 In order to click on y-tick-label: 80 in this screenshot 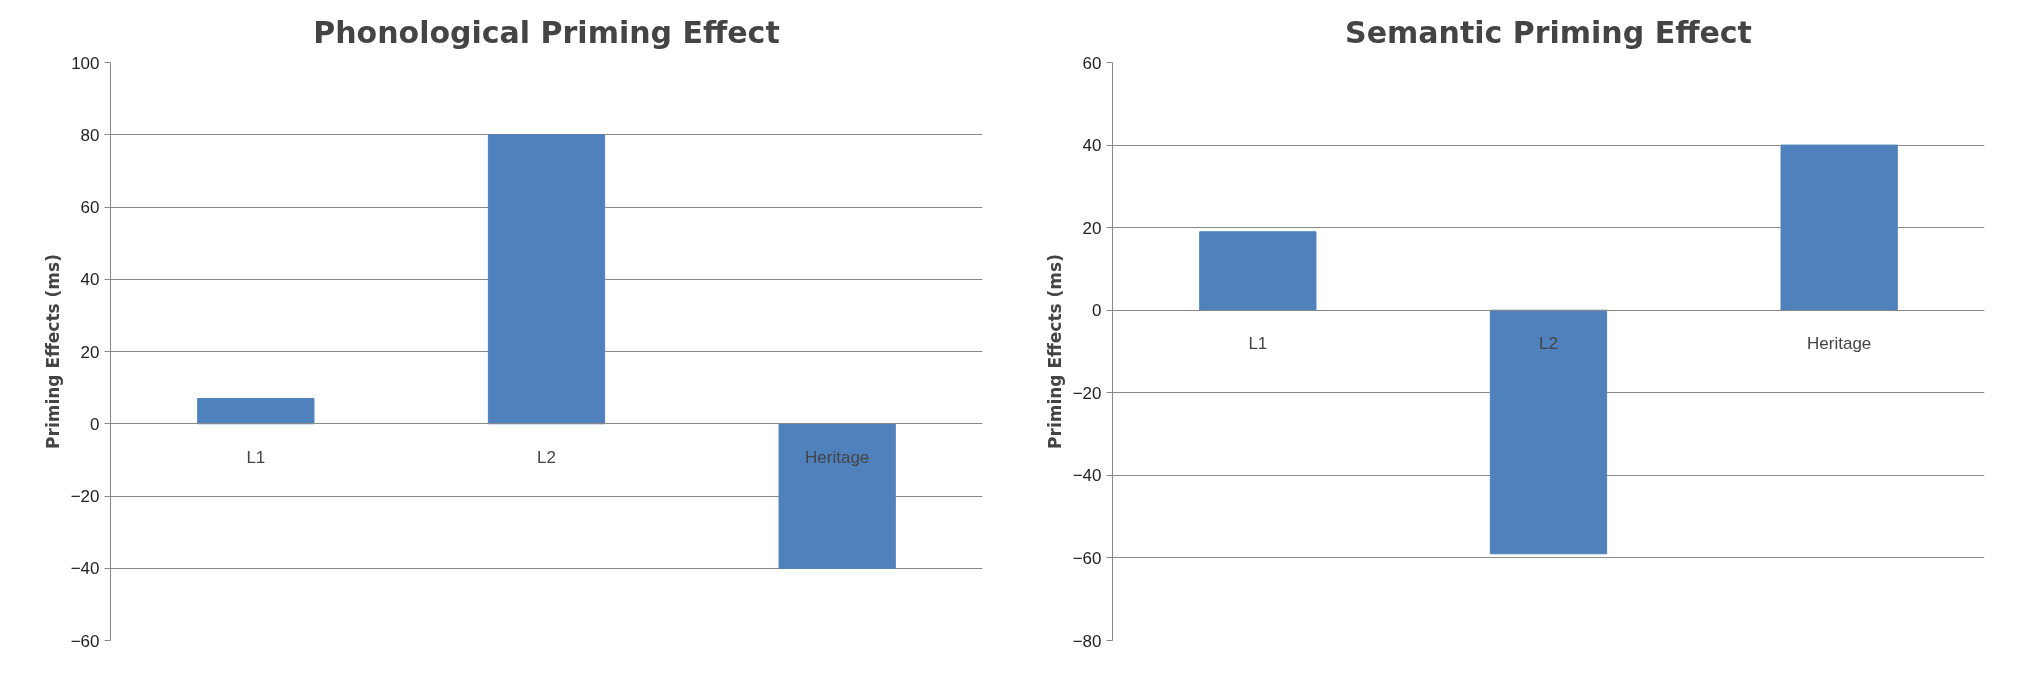, I will do `click(90, 135)`.